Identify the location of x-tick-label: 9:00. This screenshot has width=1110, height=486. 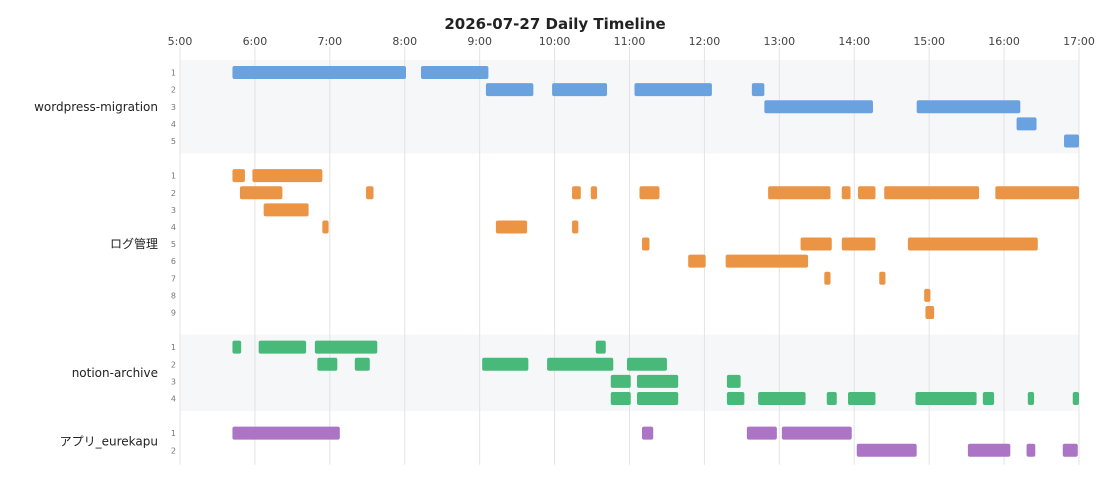
(479, 41).